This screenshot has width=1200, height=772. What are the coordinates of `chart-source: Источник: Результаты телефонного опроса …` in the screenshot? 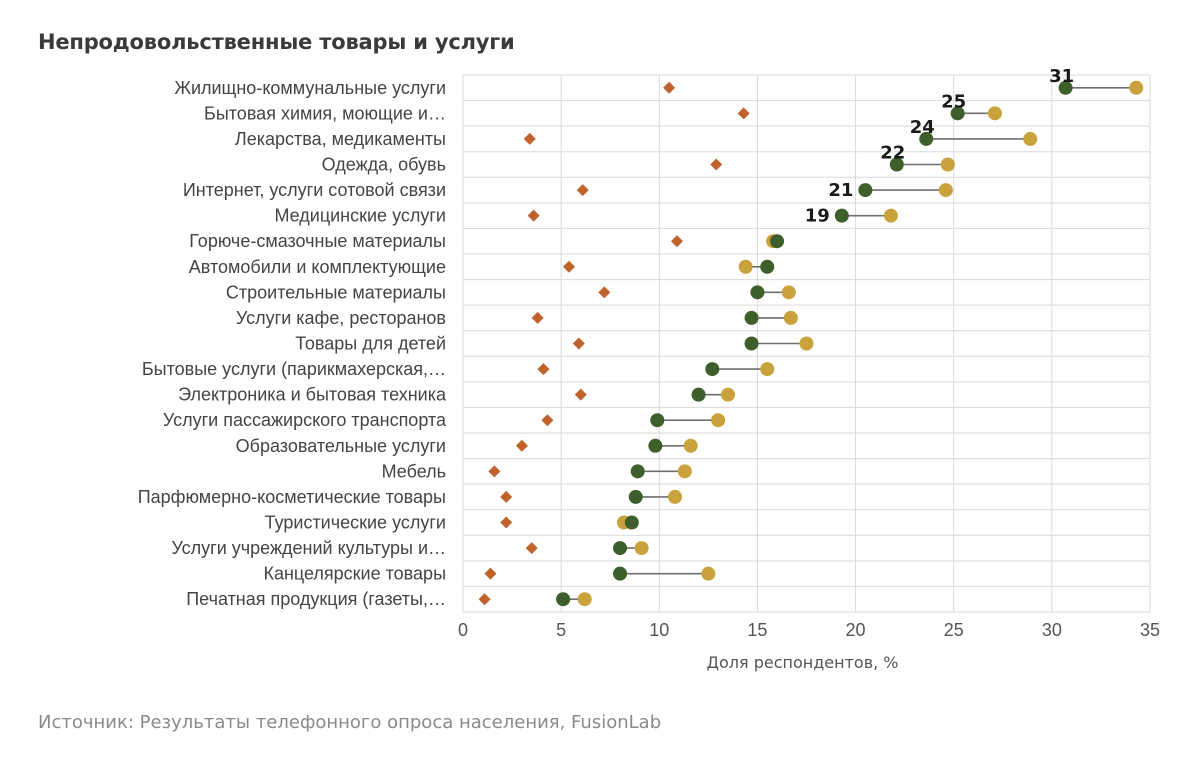 It's located at (350, 722).